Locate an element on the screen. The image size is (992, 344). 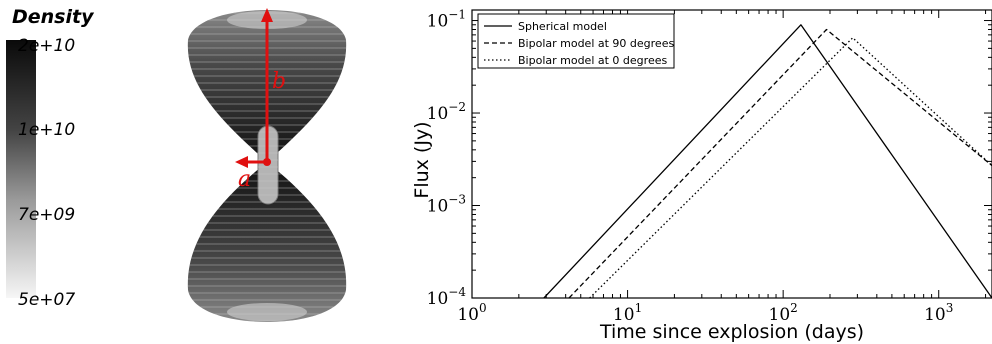
bipolar-density-figure: b a is located at coordinates (267, 165).